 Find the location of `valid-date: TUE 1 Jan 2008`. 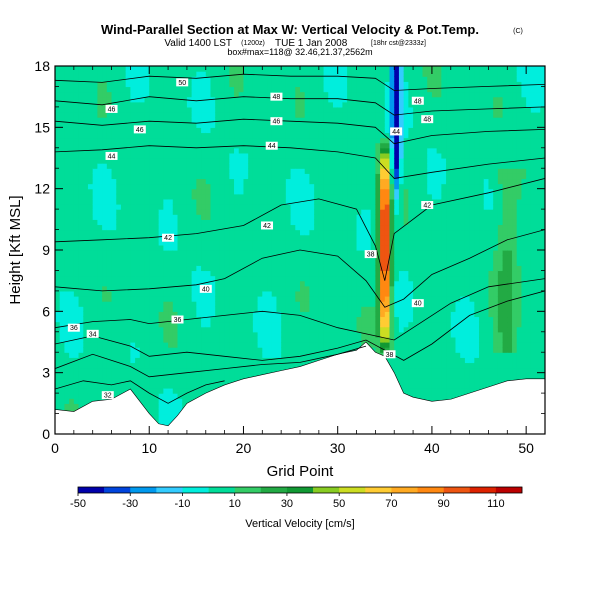

valid-date: TUE 1 Jan 2008 is located at coordinates (311, 43).